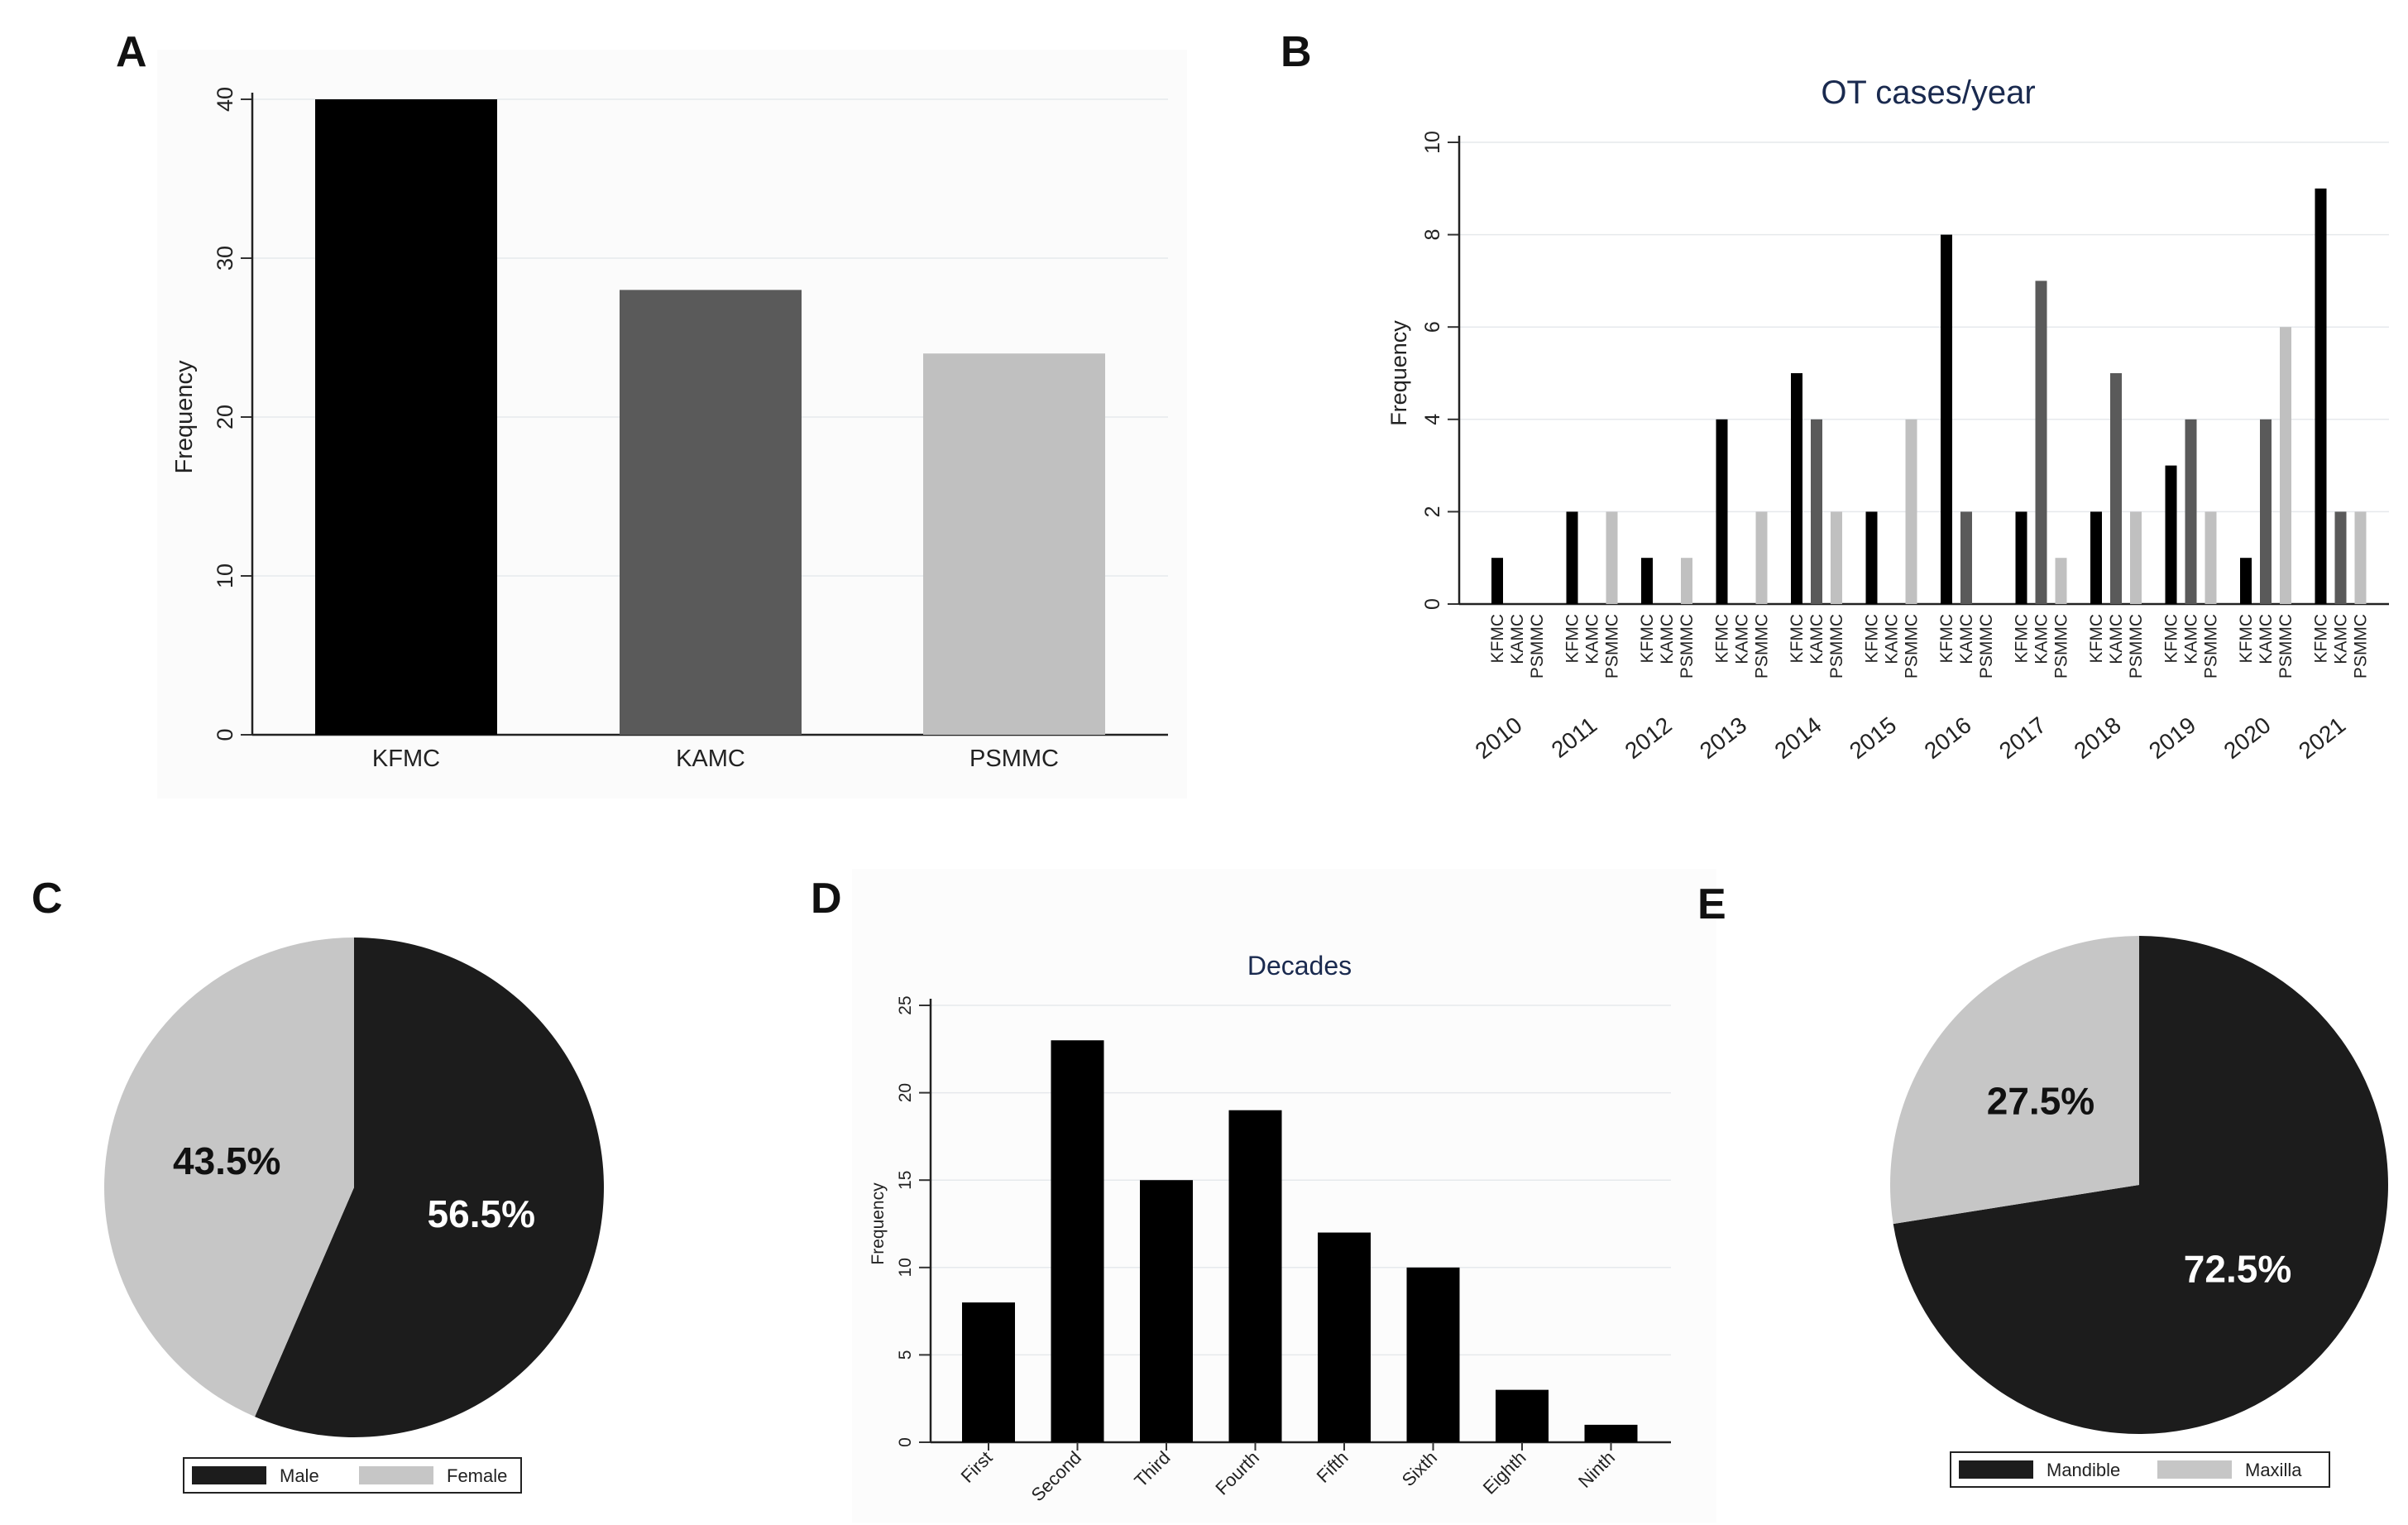 This screenshot has width=2408, height=1525. I want to click on legend-label-female: Female, so click(477, 1475).